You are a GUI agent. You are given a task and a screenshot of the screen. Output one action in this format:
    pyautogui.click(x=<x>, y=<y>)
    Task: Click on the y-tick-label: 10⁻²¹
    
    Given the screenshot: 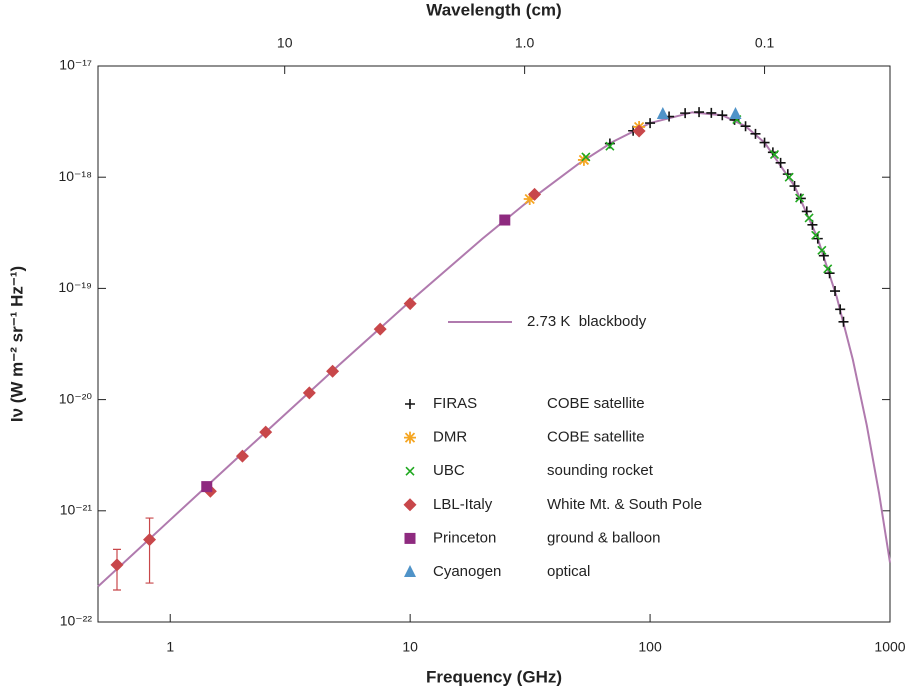 What is the action you would take?
    pyautogui.click(x=76, y=510)
    